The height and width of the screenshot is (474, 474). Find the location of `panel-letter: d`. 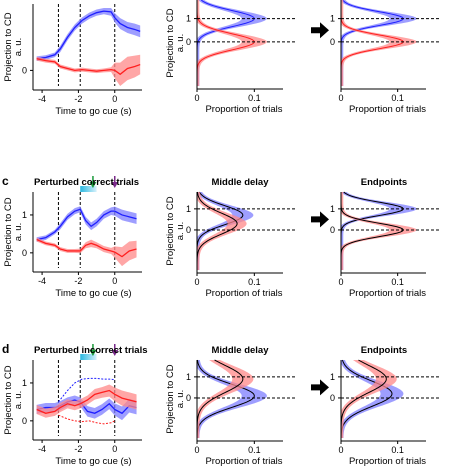

panel-letter: d is located at coordinates (5, 349).